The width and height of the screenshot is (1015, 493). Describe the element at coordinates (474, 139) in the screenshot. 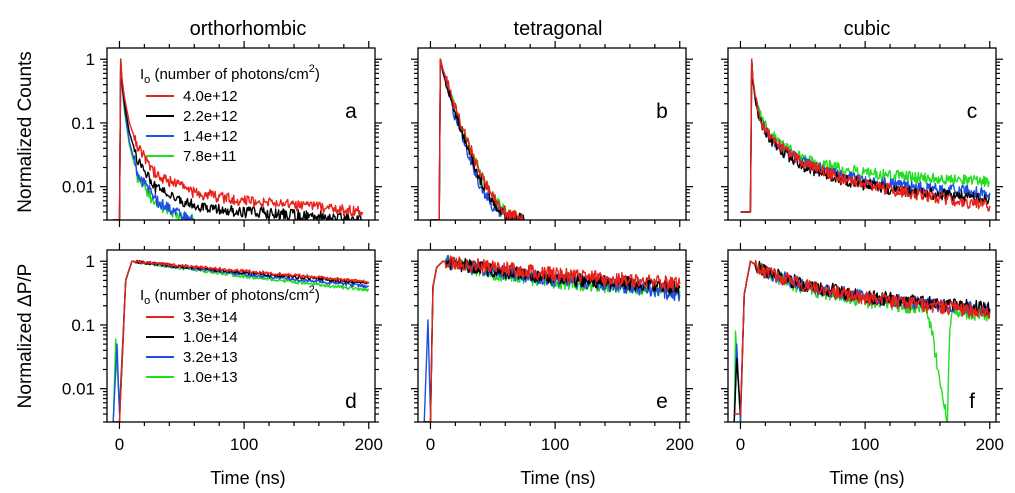

I see `series-line-b-1.4e+12` at that location.